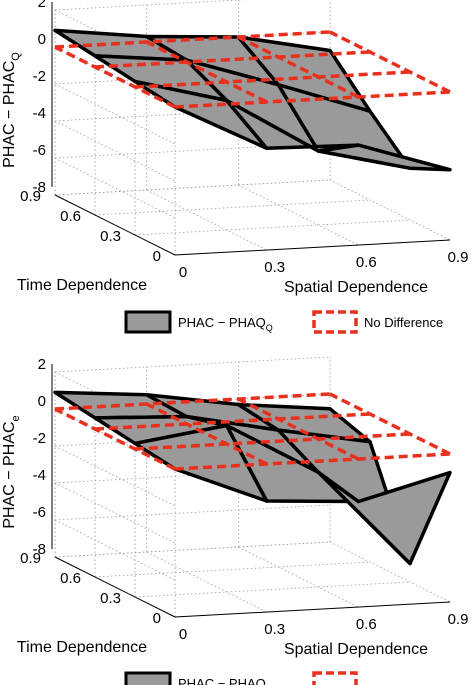  I want to click on legend-label-plane: No Difference, so click(403, 322).